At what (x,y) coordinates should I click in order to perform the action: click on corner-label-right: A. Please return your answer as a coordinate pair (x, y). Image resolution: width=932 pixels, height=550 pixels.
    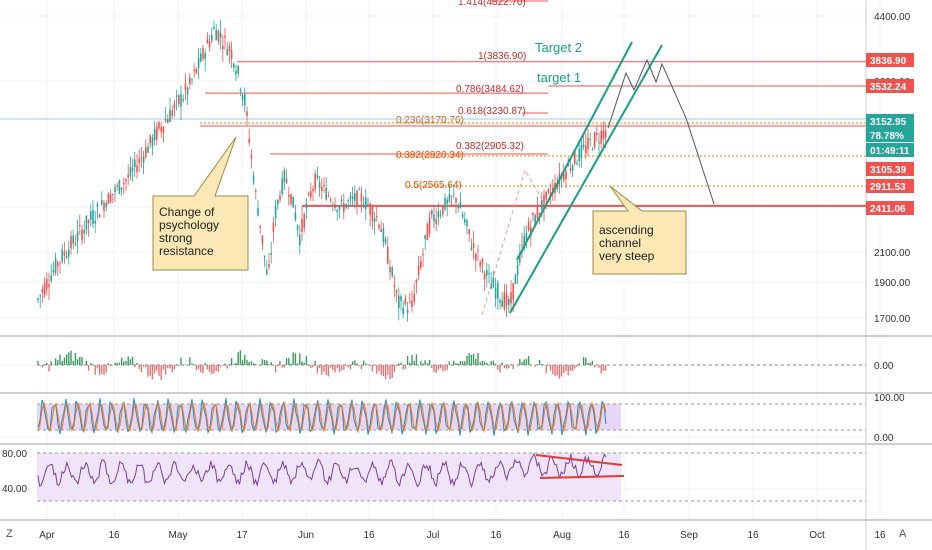
    Looking at the image, I should click on (903, 534).